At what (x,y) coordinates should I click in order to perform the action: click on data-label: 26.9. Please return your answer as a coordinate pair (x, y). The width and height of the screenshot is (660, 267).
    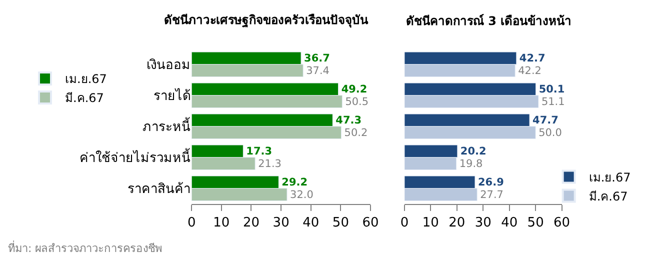
    Looking at the image, I should click on (491, 182).